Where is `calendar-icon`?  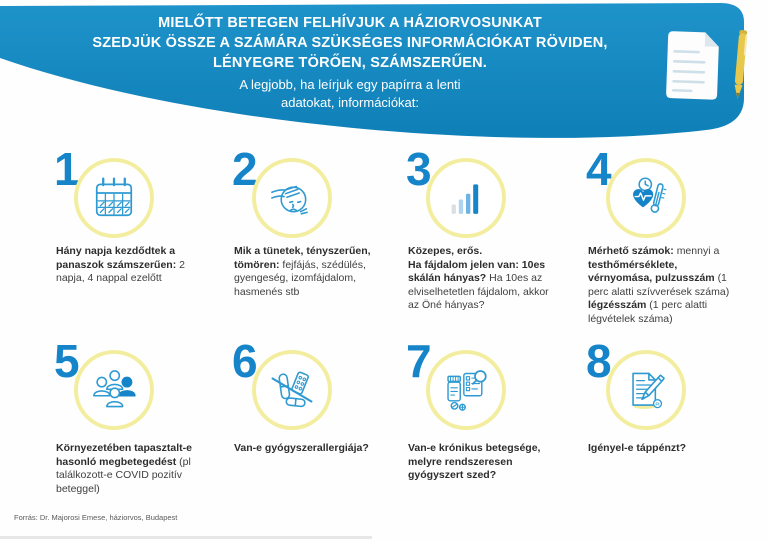 calendar-icon is located at coordinates (114, 197).